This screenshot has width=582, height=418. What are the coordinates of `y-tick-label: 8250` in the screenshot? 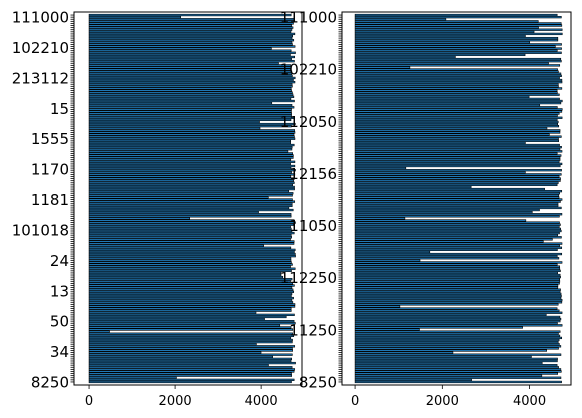 It's located at (318, 383).